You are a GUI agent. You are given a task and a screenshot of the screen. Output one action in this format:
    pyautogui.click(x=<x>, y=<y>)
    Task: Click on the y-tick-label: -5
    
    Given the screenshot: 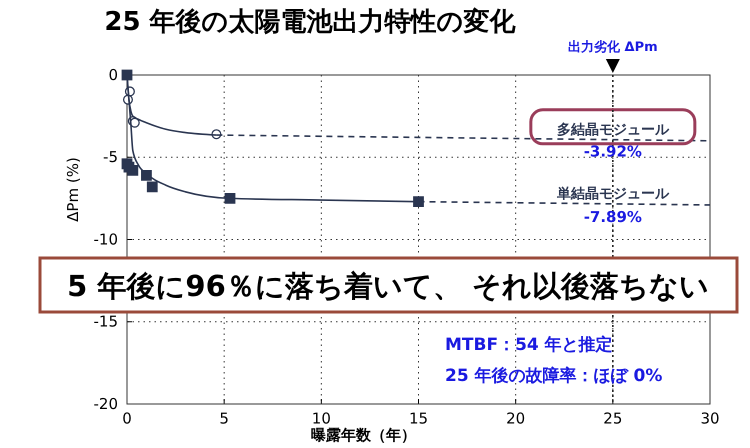 What is the action you would take?
    pyautogui.click(x=110, y=157)
    